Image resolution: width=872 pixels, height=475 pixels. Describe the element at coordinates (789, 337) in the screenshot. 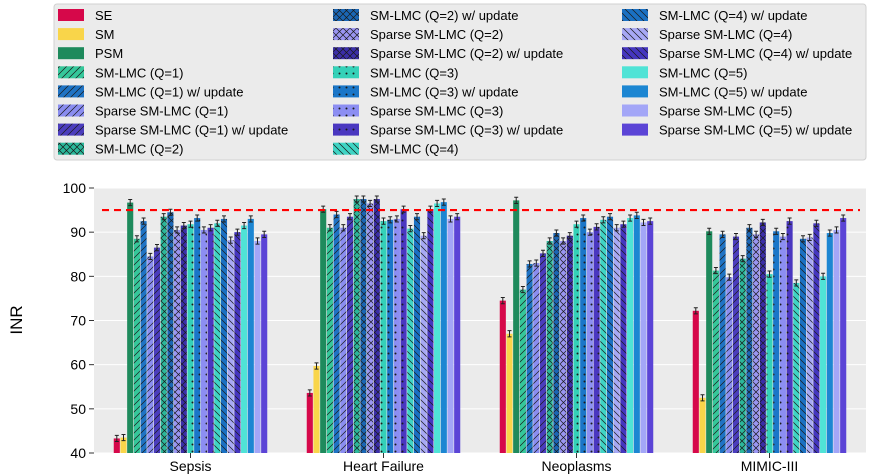

I see `bar-sparse-sm-lmc-q-3-w-update` at that location.